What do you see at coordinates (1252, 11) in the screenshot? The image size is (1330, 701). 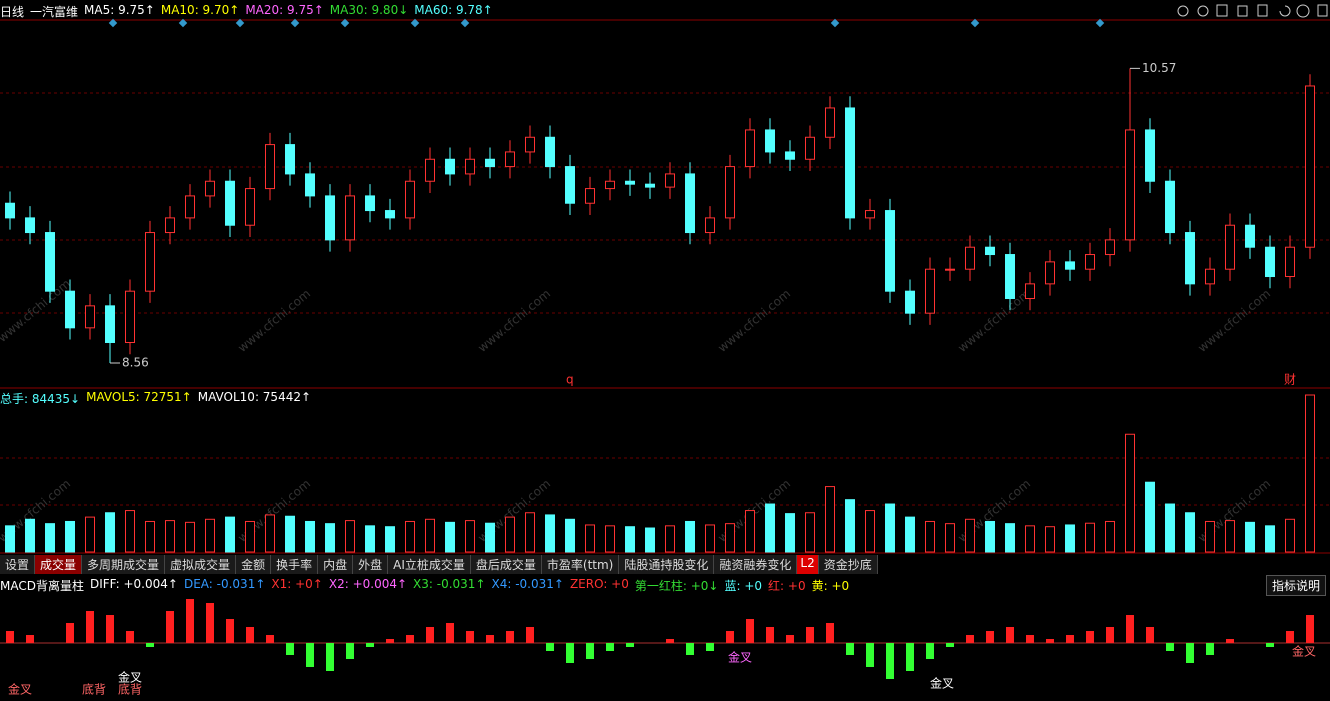 I see `toolbar-icons` at bounding box center [1252, 11].